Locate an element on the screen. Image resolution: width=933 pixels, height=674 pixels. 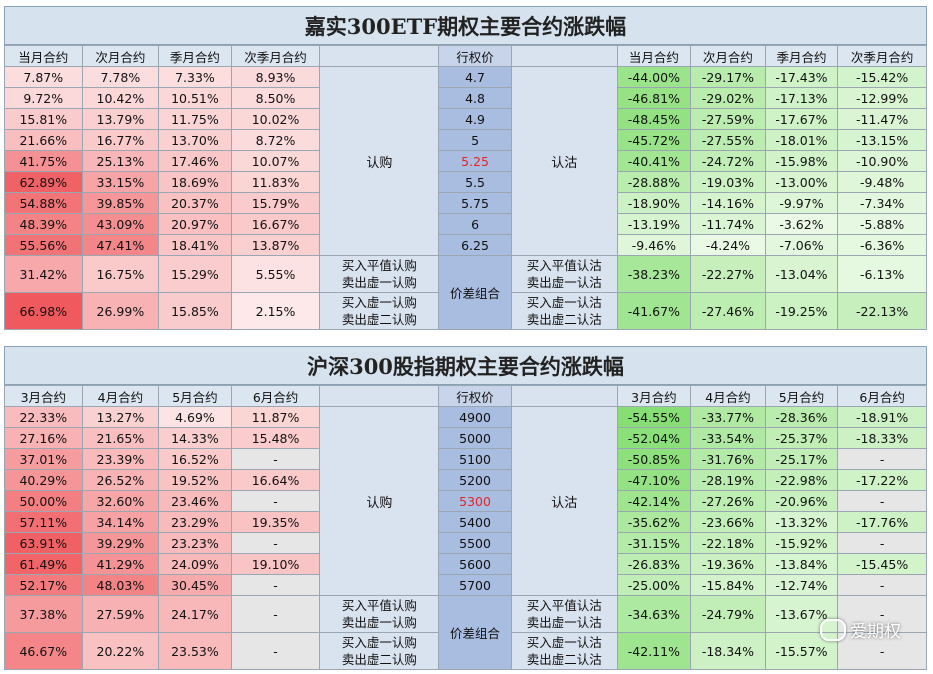
call-change-cell: 61.49% is located at coordinates (43, 564).